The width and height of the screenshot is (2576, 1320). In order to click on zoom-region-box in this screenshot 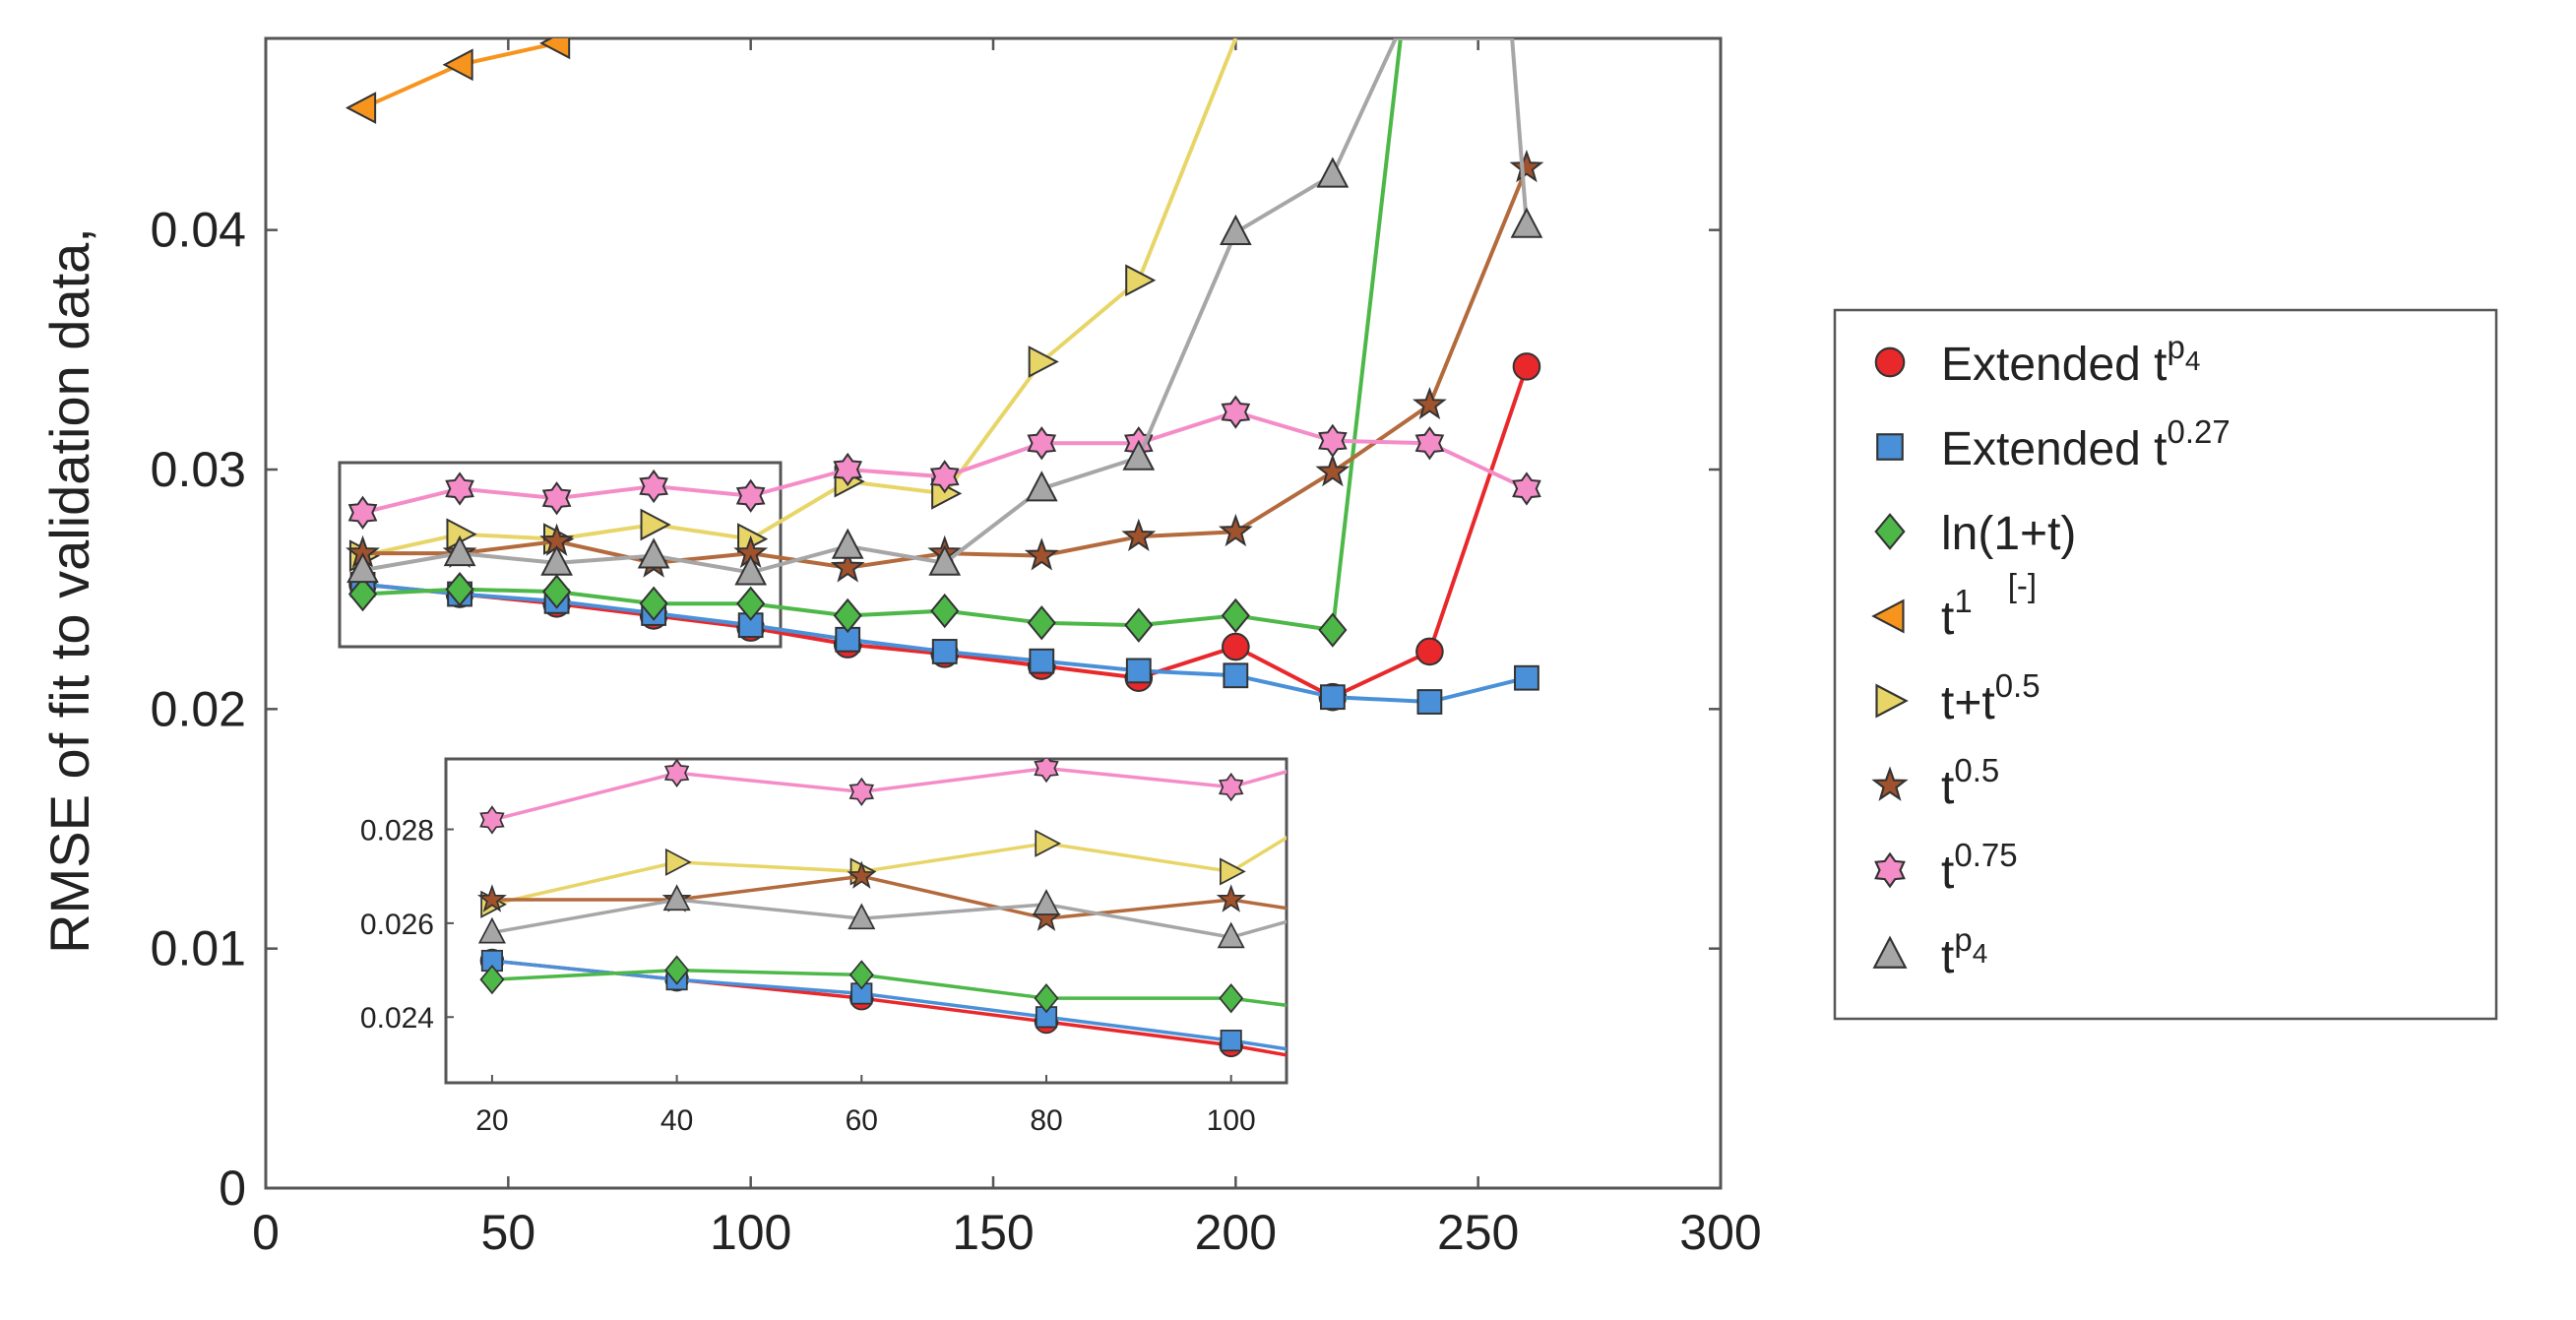, I will do `click(560, 555)`.